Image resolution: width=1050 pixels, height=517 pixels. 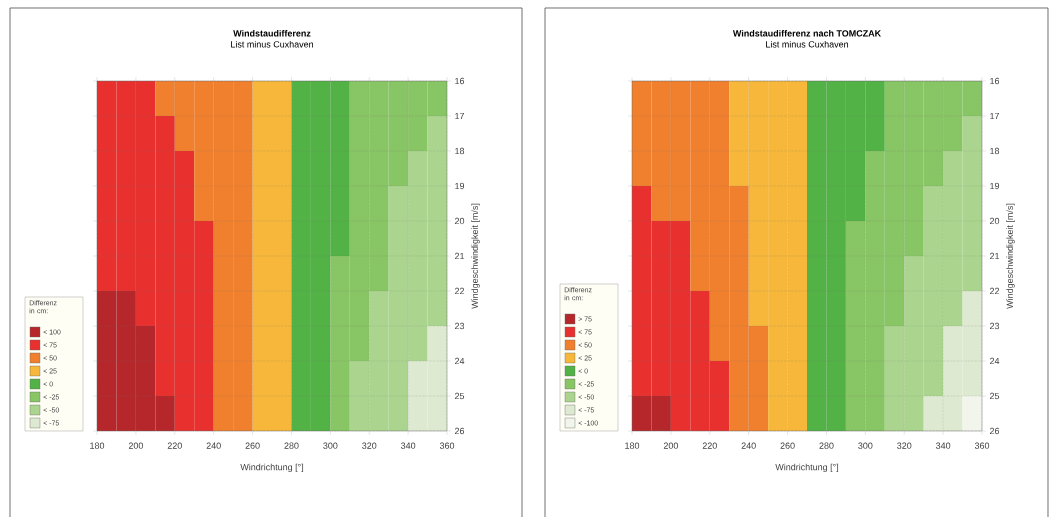 I want to click on chart-title: Windstaudifferenz, so click(x=272, y=33).